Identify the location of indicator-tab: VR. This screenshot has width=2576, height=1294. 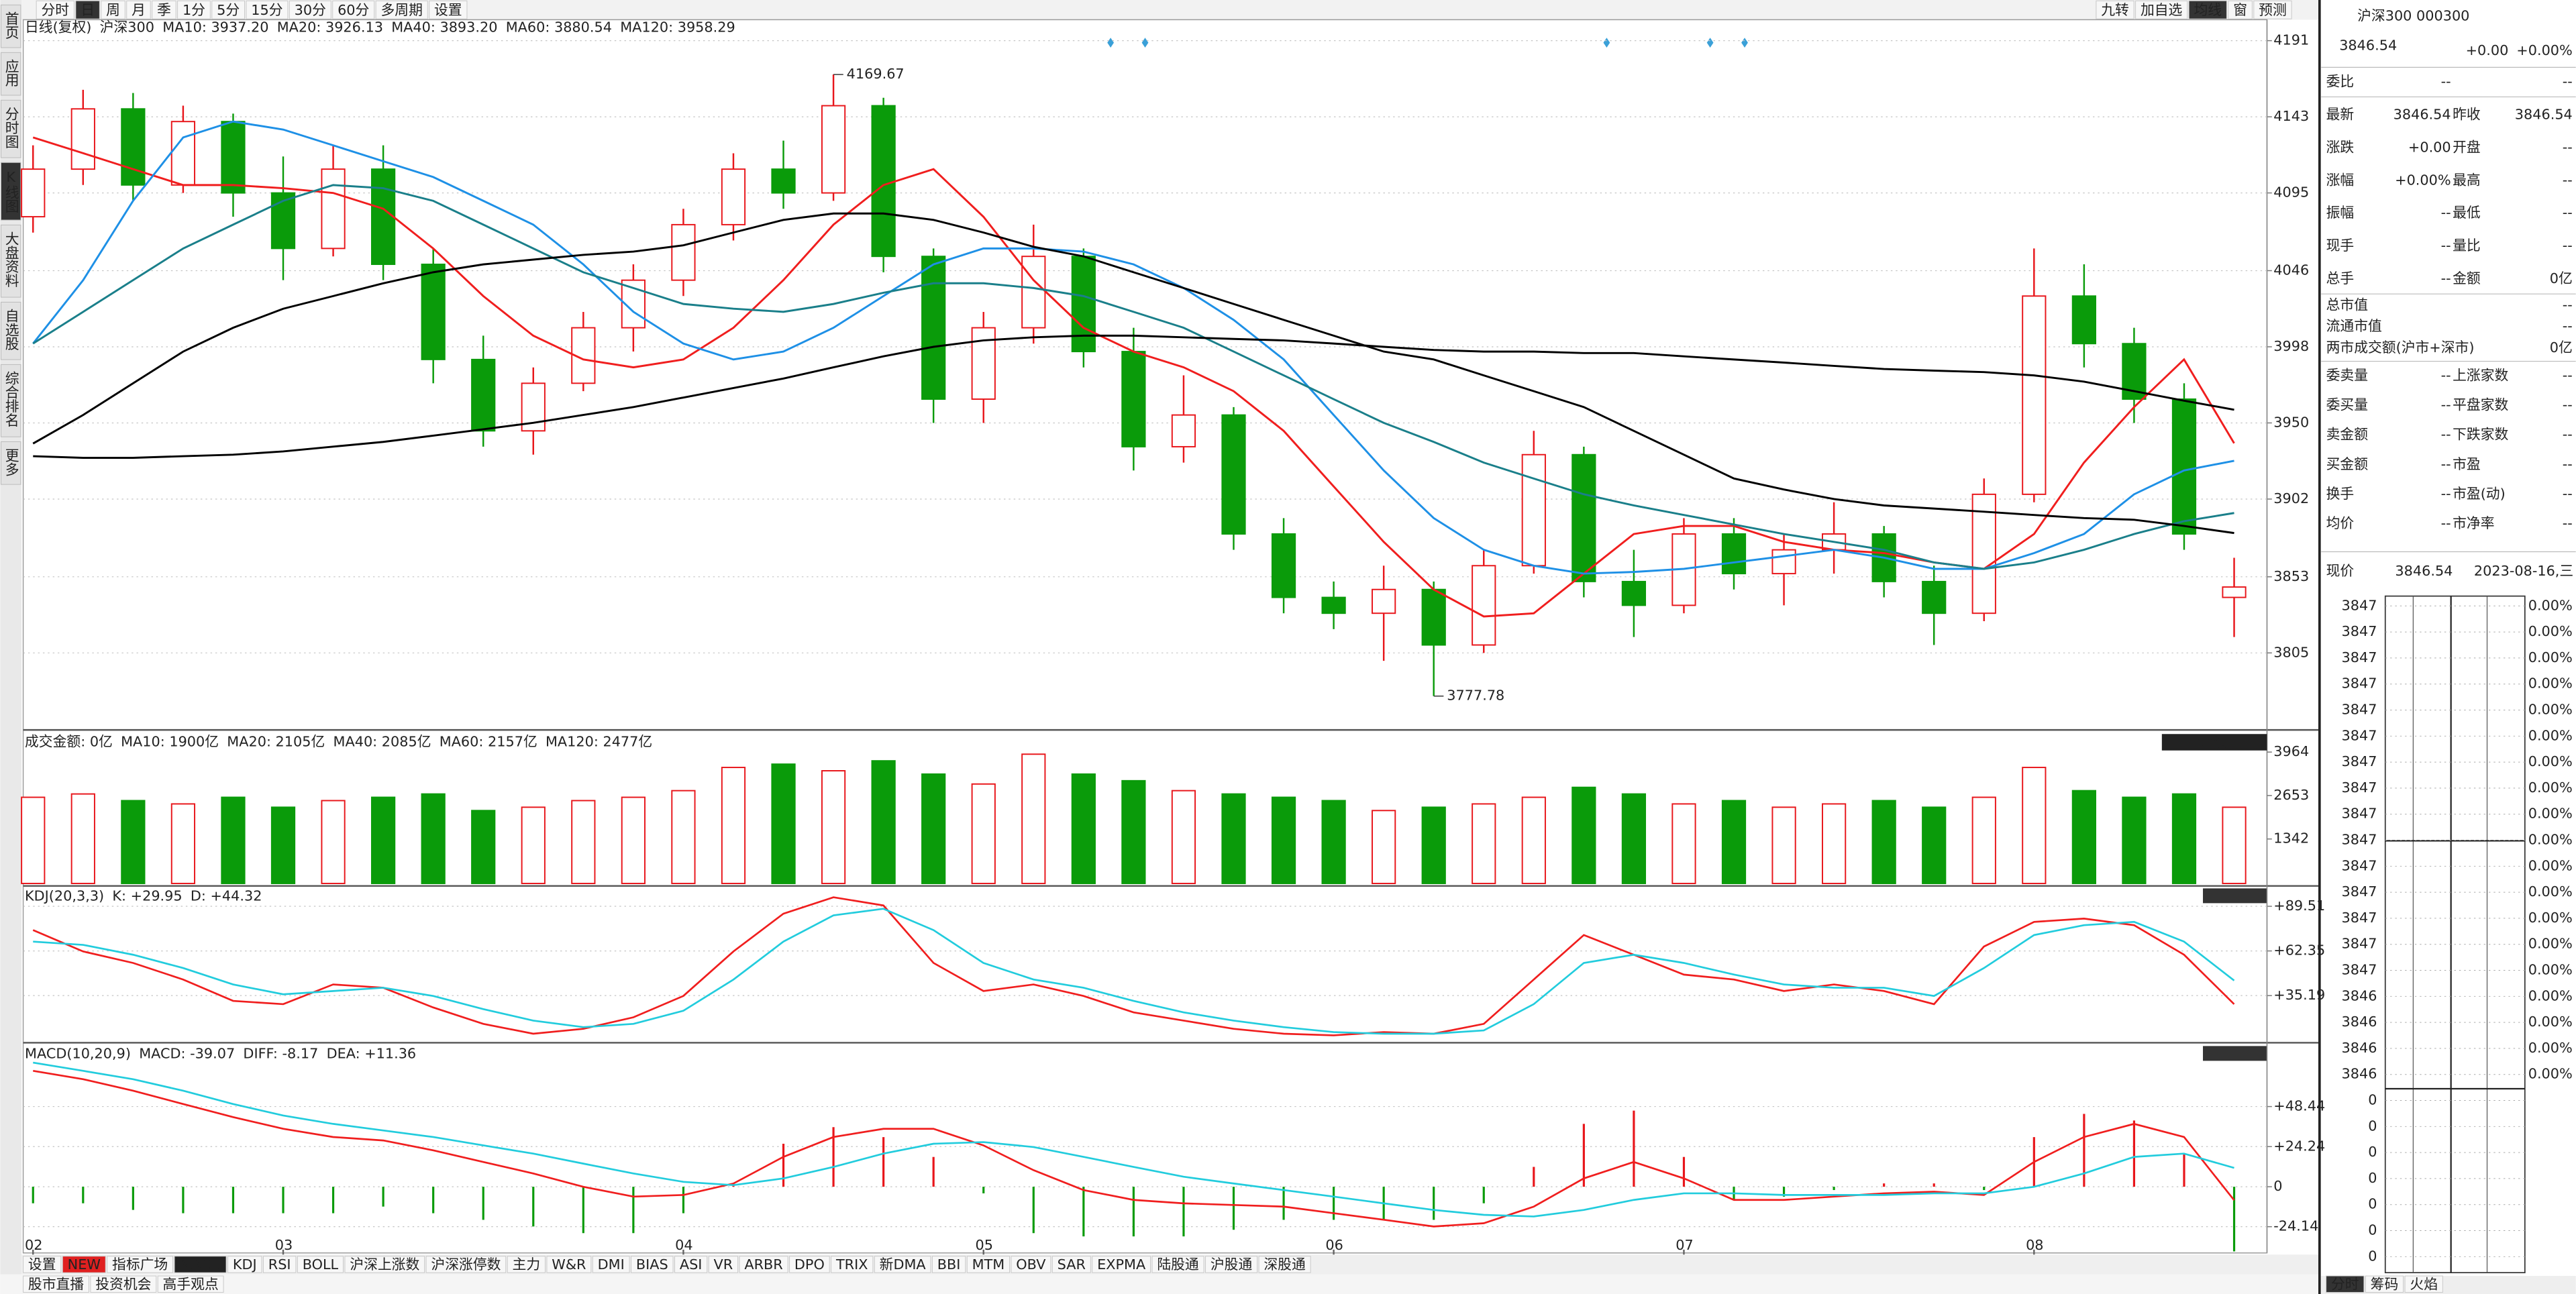
(723, 1264).